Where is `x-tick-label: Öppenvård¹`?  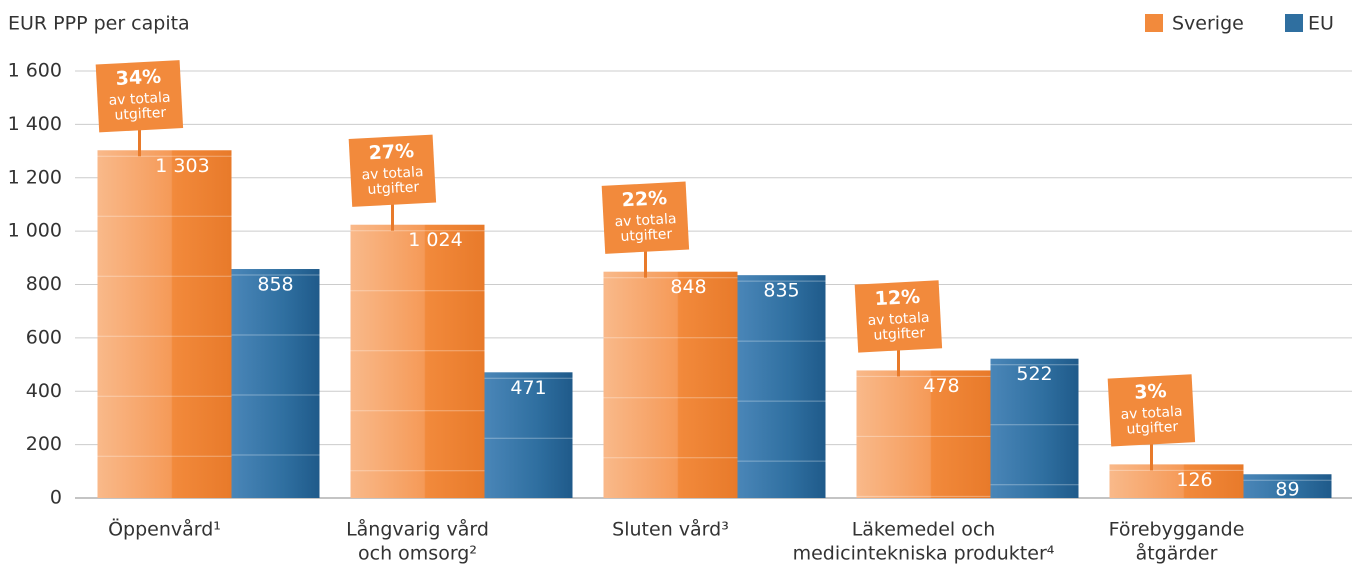 x-tick-label: Öppenvård¹ is located at coordinates (164, 529).